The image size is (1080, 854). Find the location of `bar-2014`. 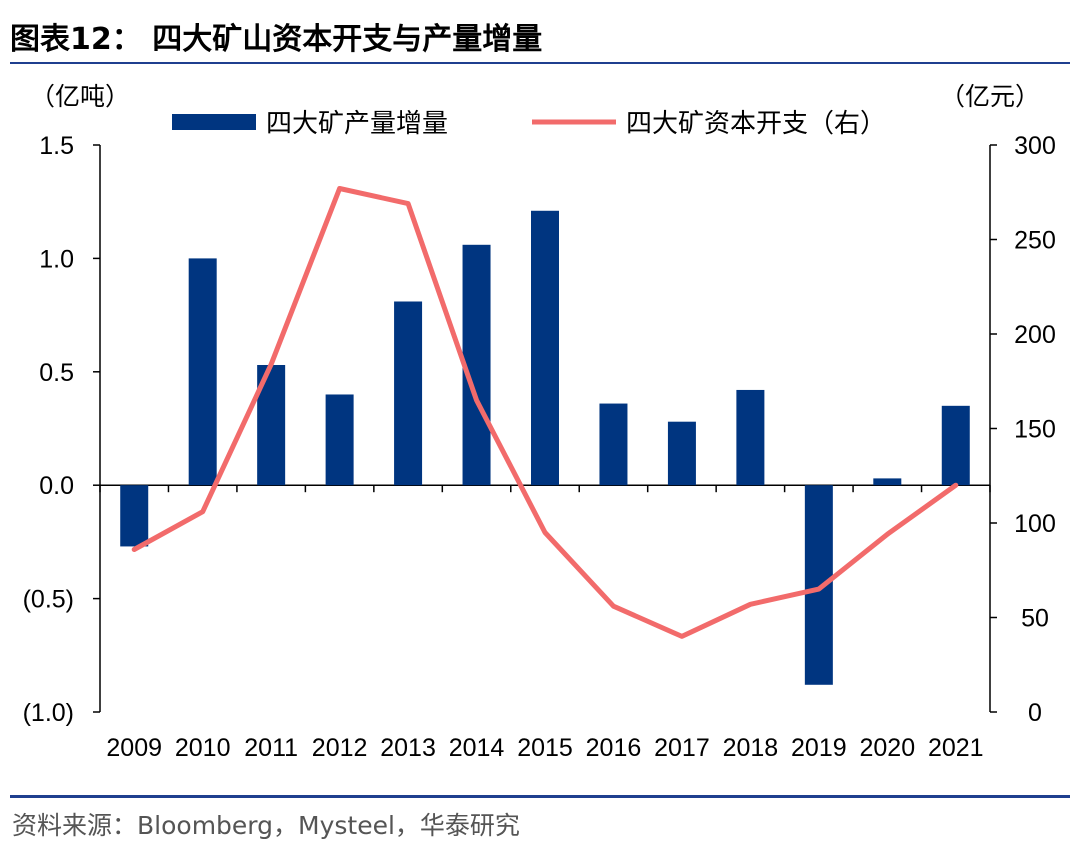

bar-2014 is located at coordinates (476, 365).